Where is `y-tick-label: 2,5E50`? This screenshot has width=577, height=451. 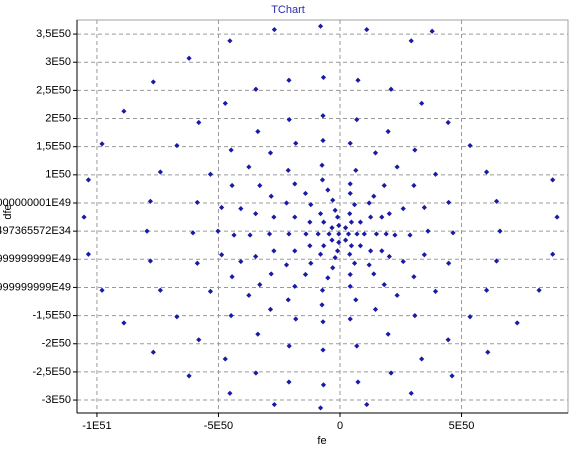
y-tick-label: 2,5E50 is located at coordinates (53, 90).